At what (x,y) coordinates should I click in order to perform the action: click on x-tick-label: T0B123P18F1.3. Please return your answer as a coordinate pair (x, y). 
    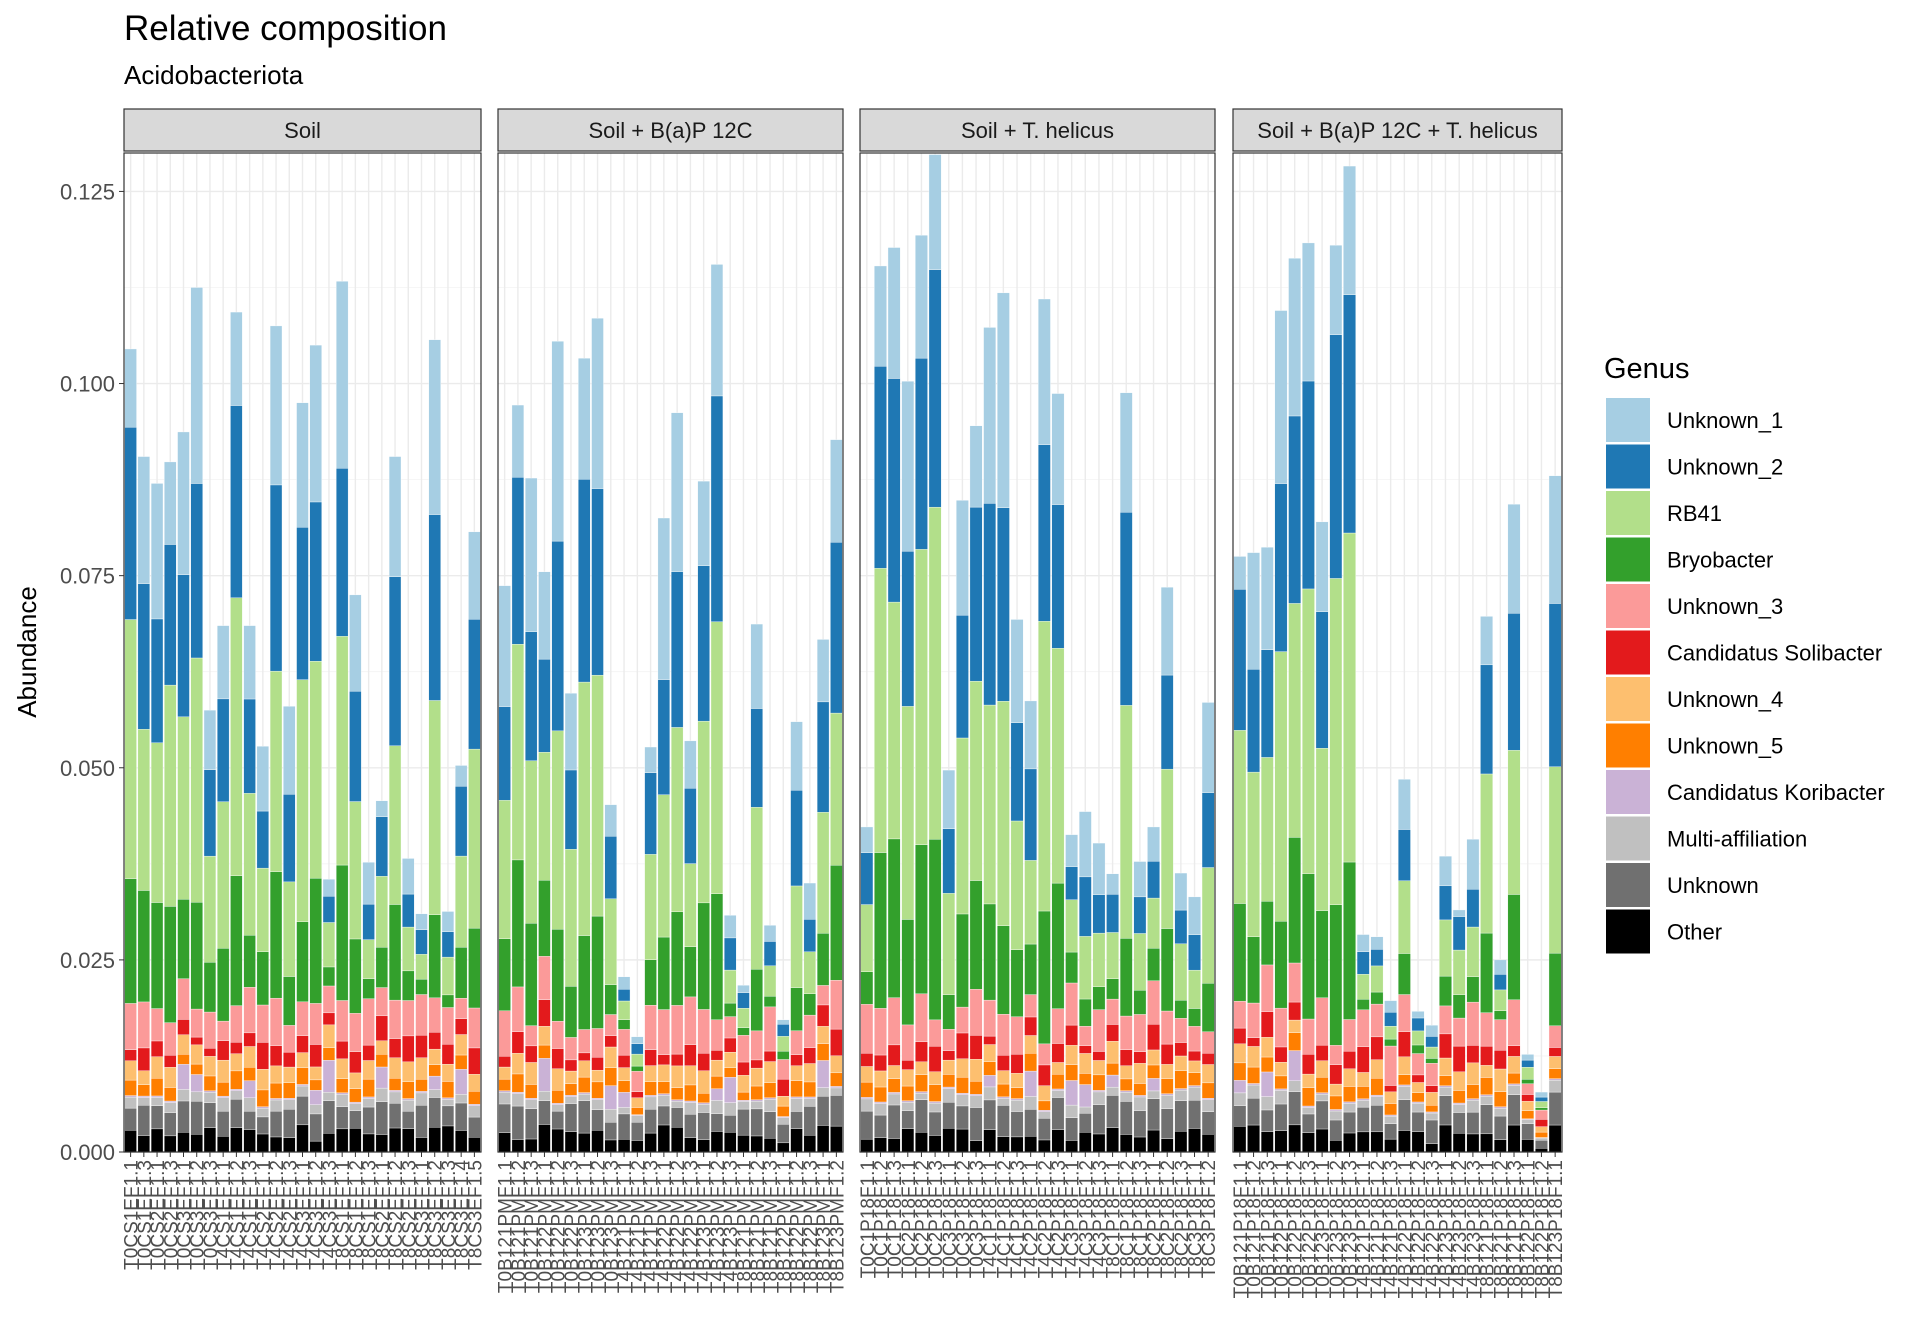
    Looking at the image, I should click on (1351, 1229).